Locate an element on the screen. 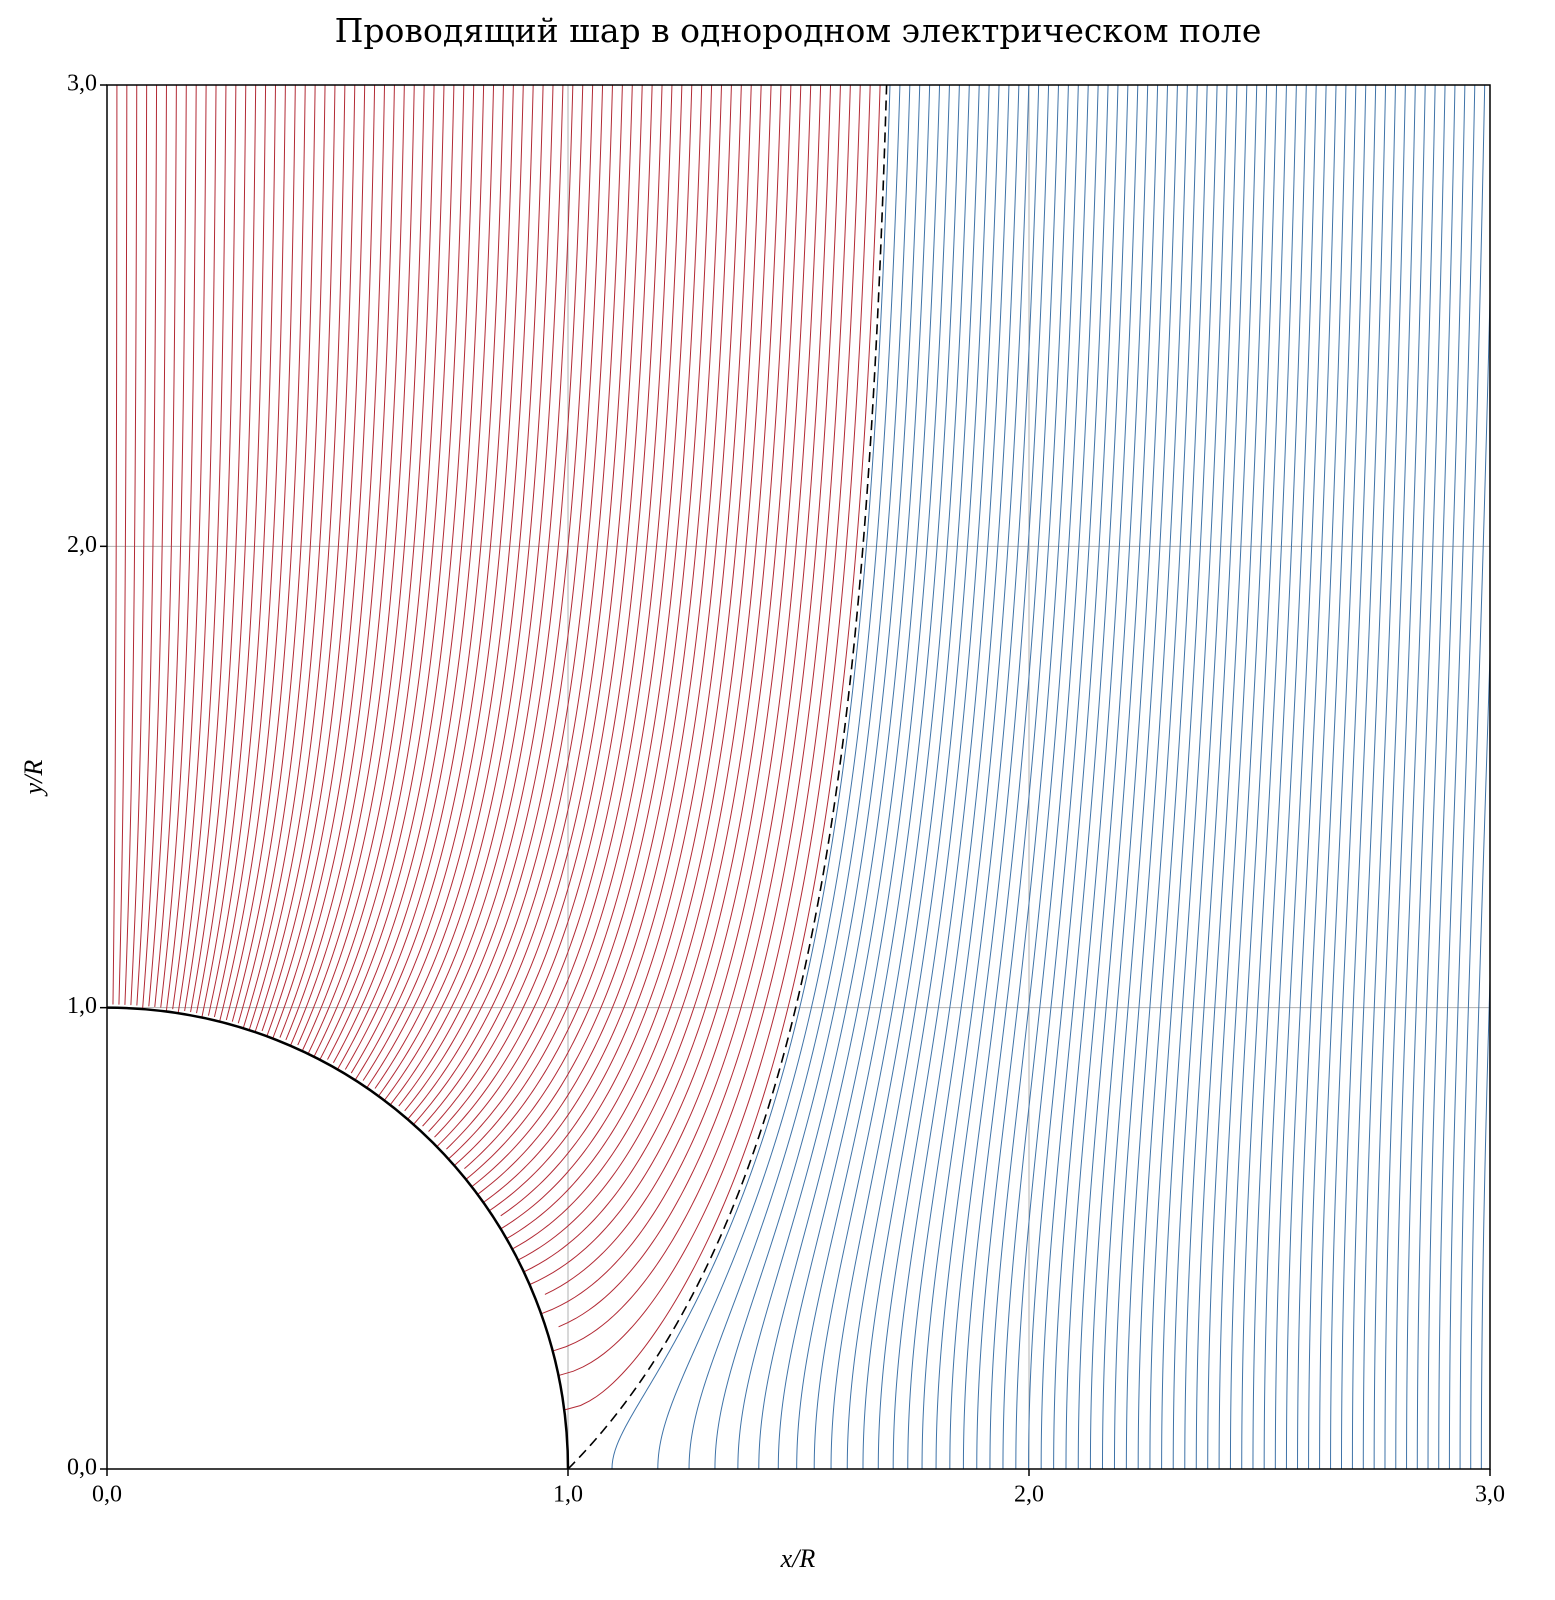  y-axis-label: y/R is located at coordinates (33, 779).